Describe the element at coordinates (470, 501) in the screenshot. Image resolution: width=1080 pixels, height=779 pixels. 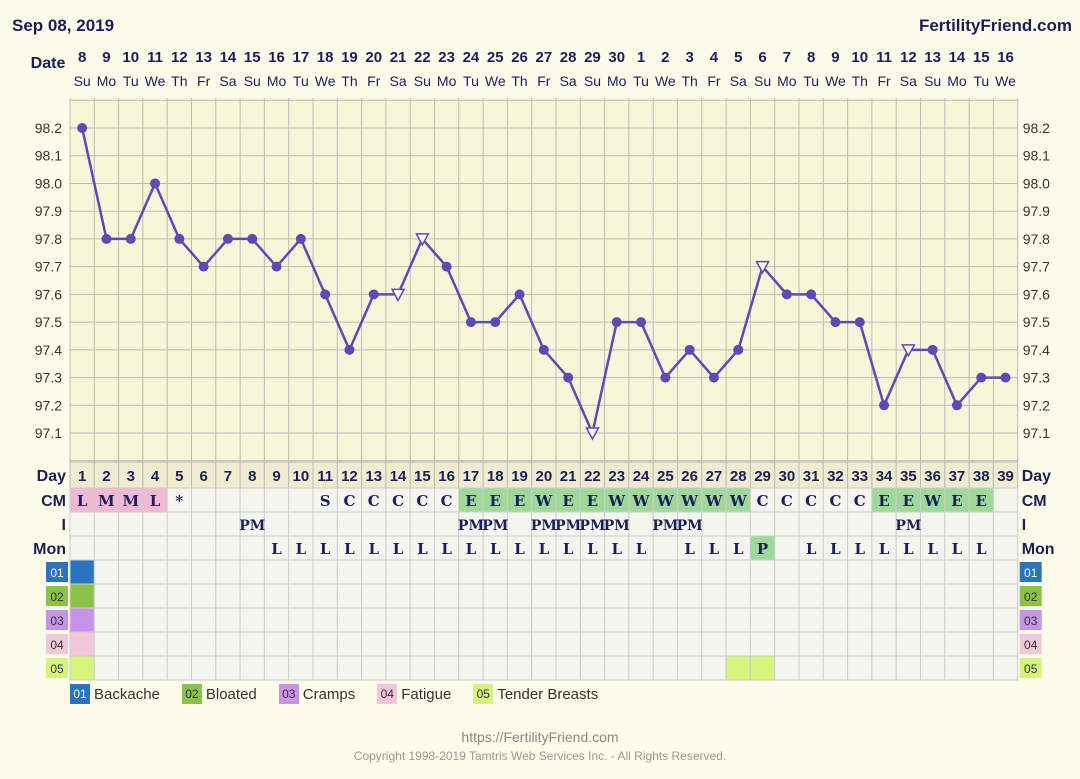
I see `cm-value: E` at that location.